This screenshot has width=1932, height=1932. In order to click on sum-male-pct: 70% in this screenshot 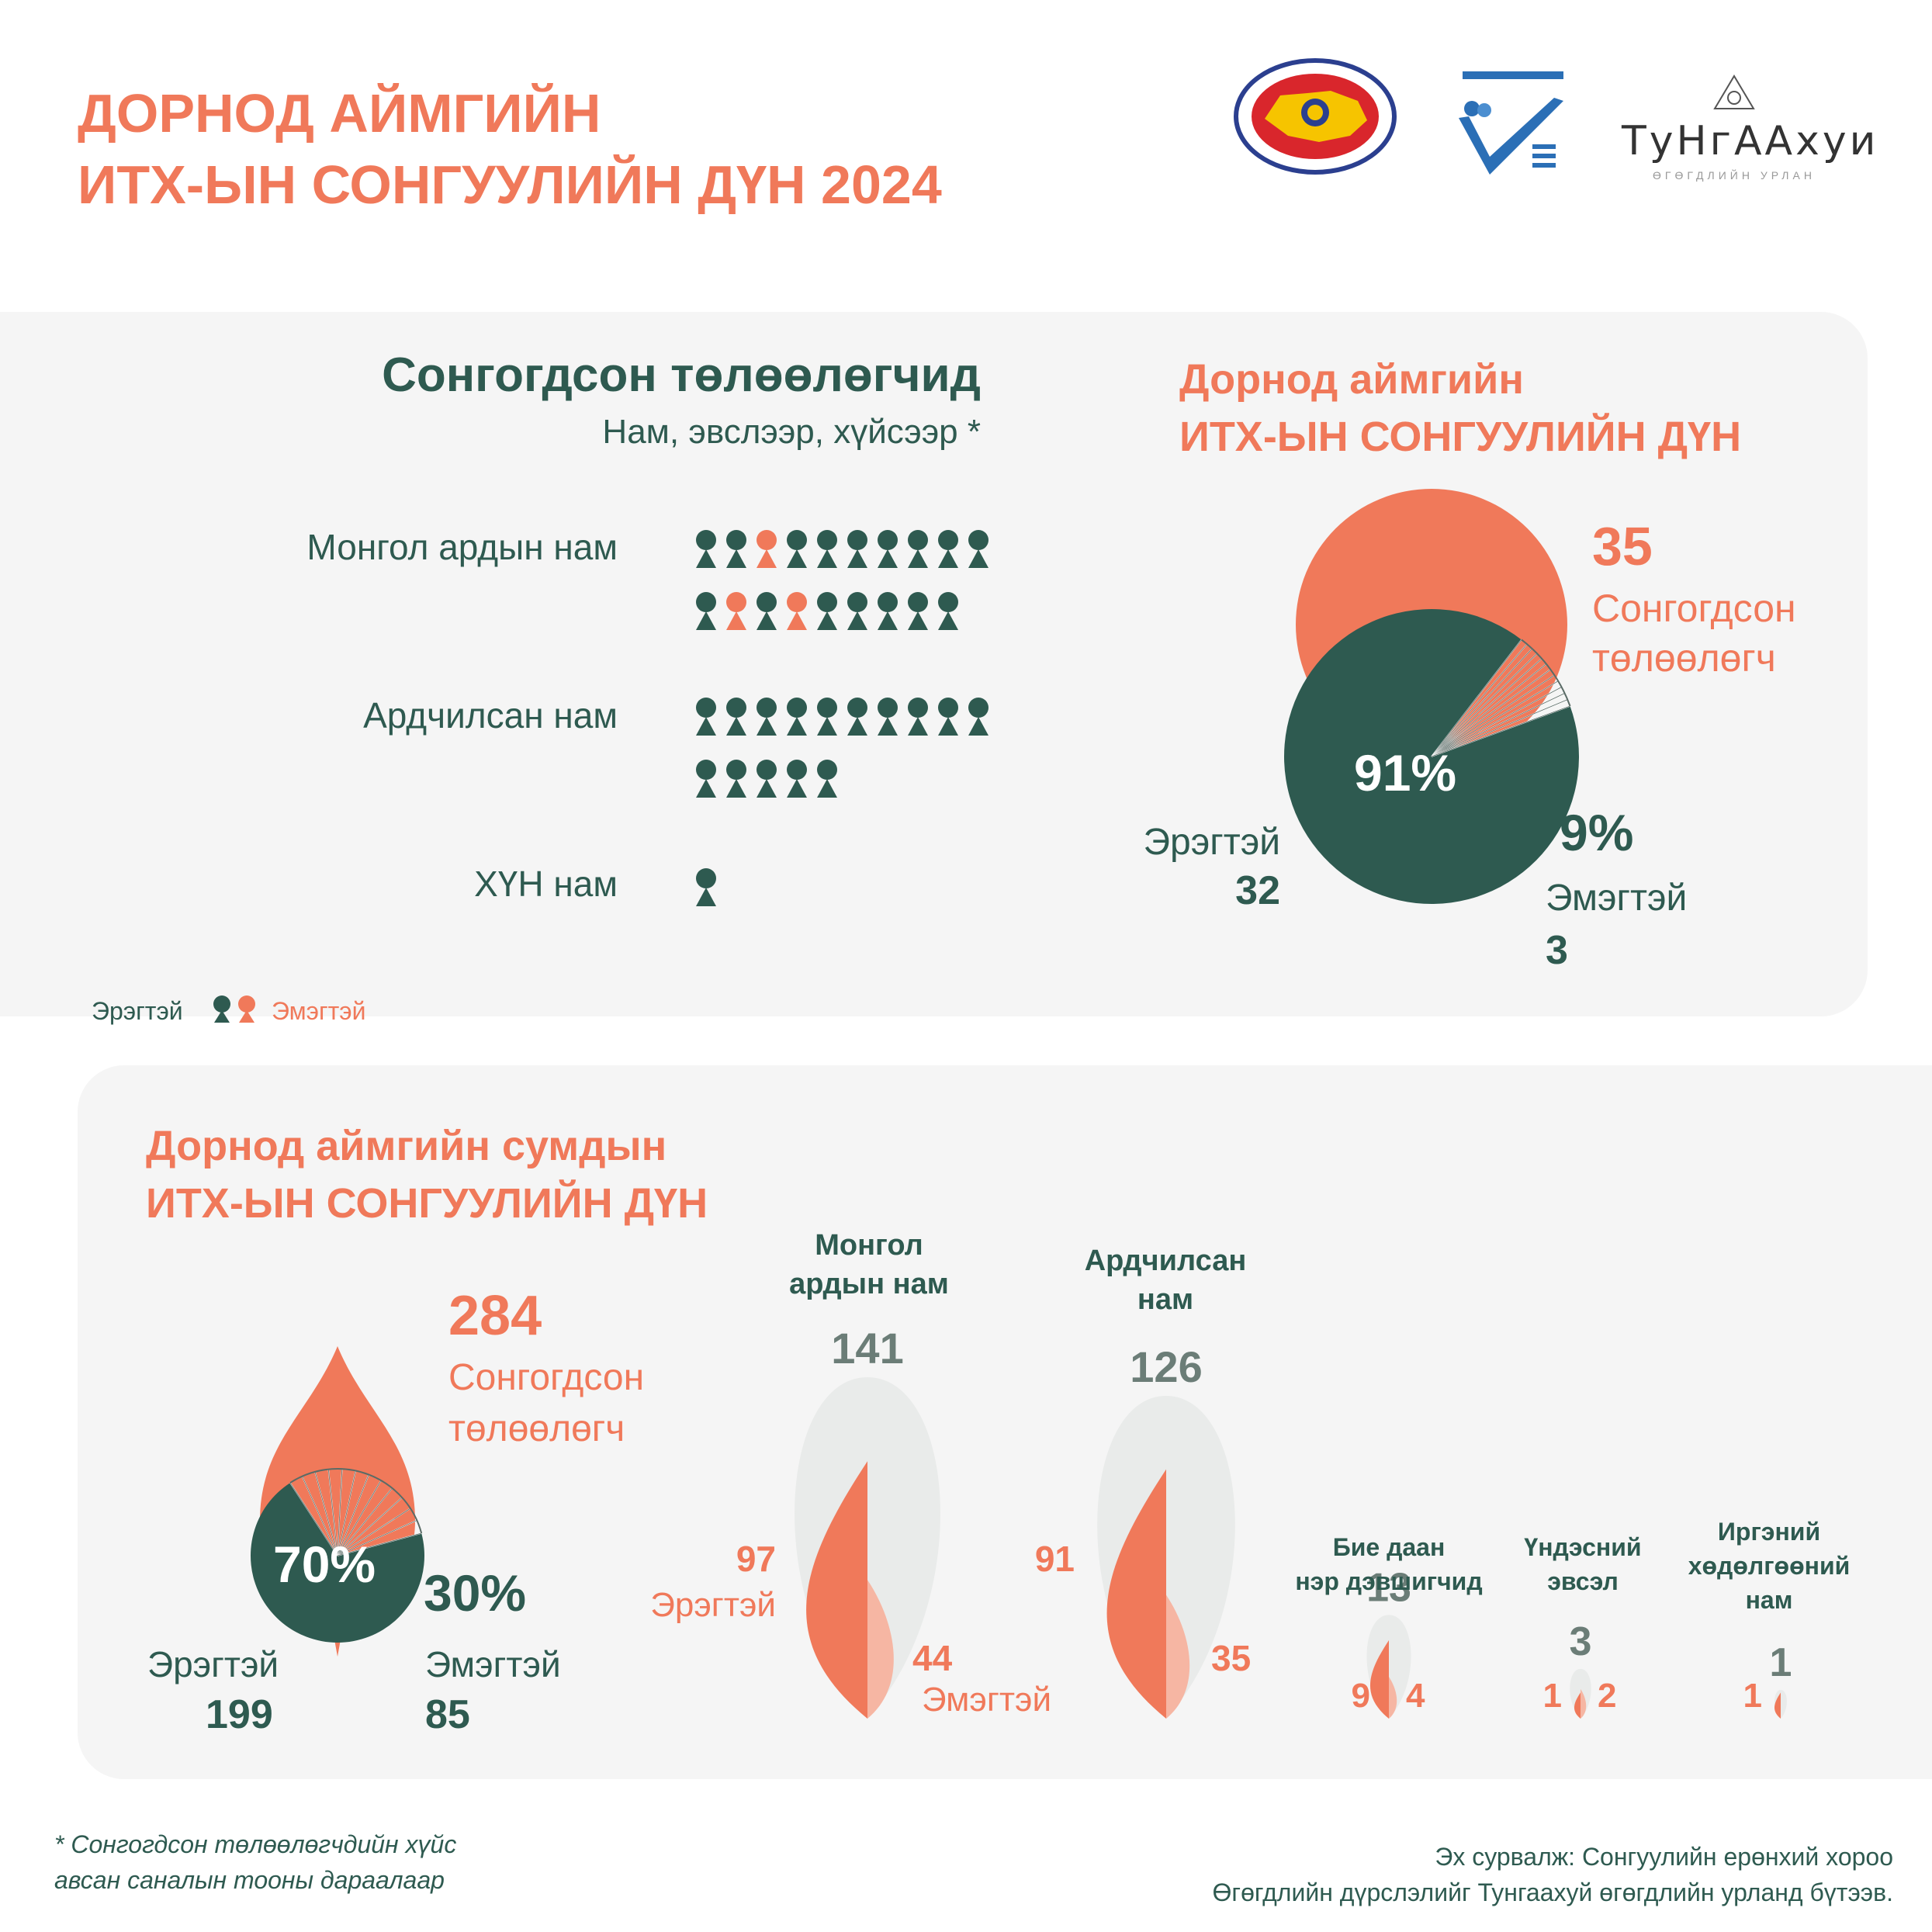, I will do `click(324, 1564)`.